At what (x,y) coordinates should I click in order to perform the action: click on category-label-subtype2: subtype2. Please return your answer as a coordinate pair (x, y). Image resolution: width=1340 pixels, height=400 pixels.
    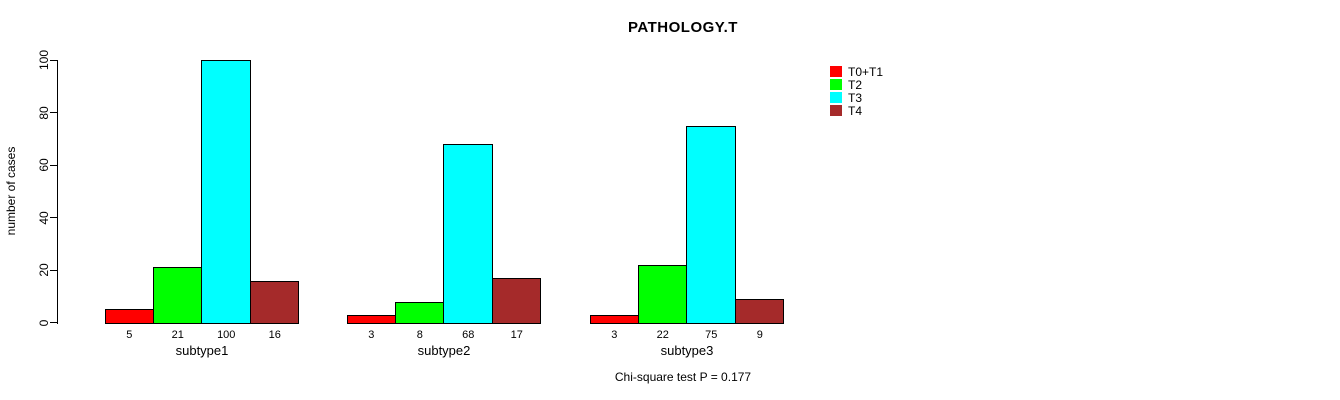
    Looking at the image, I should click on (444, 350).